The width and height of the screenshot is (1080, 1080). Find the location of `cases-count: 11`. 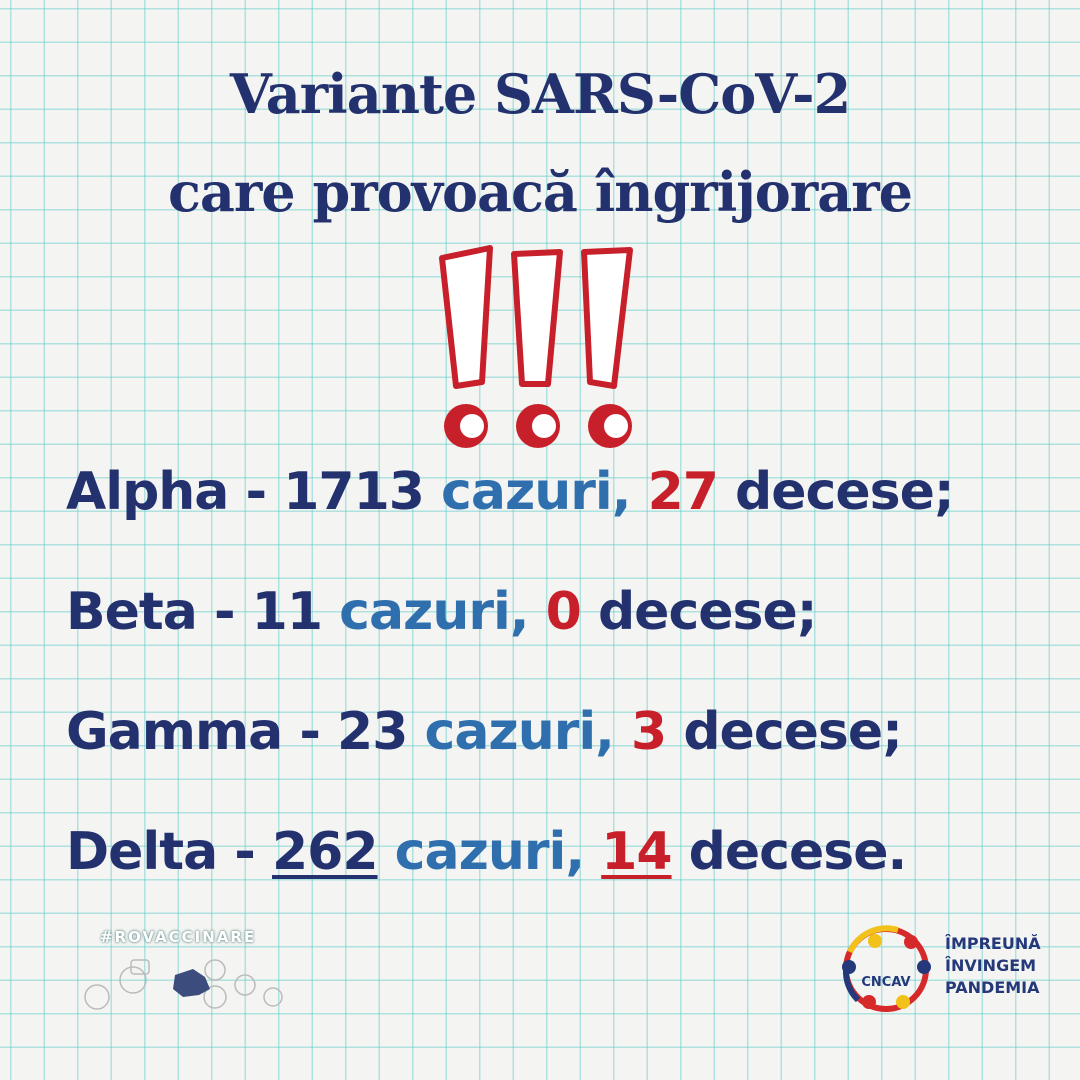

cases-count: 11 is located at coordinates (287, 612).